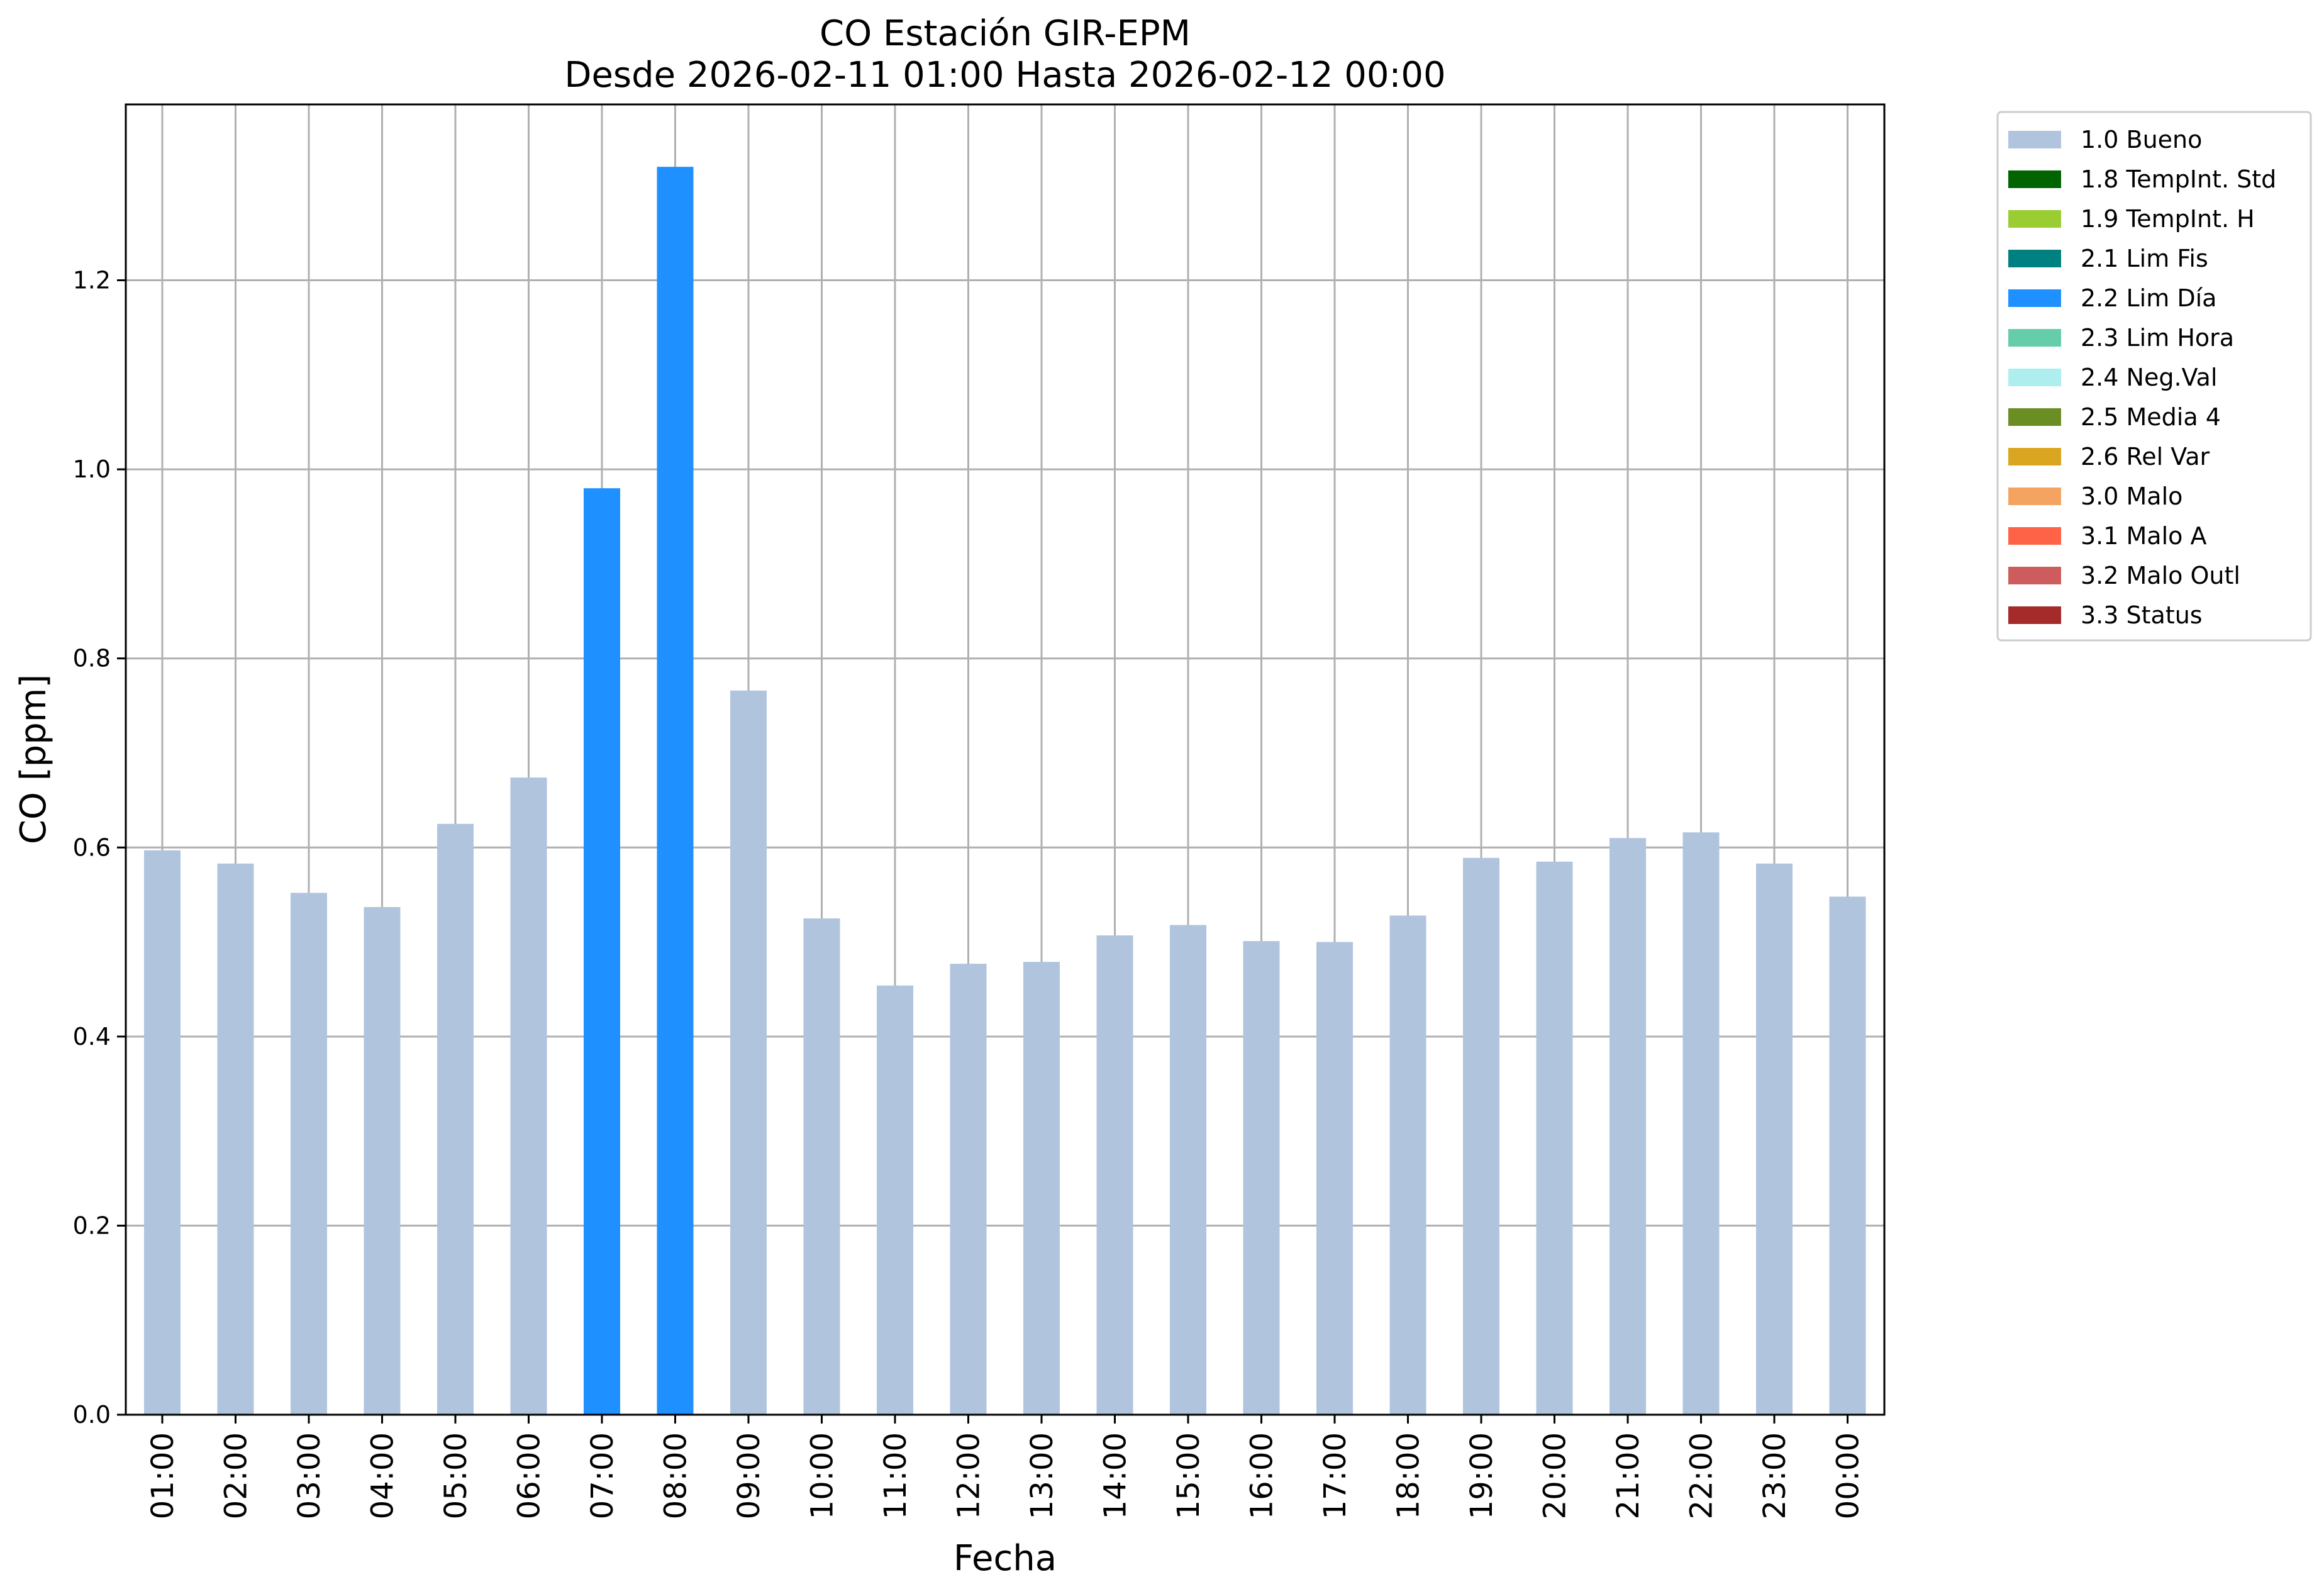 This screenshot has width=2324, height=1594. I want to click on y-tick-label: 1.0, so click(92, 469).